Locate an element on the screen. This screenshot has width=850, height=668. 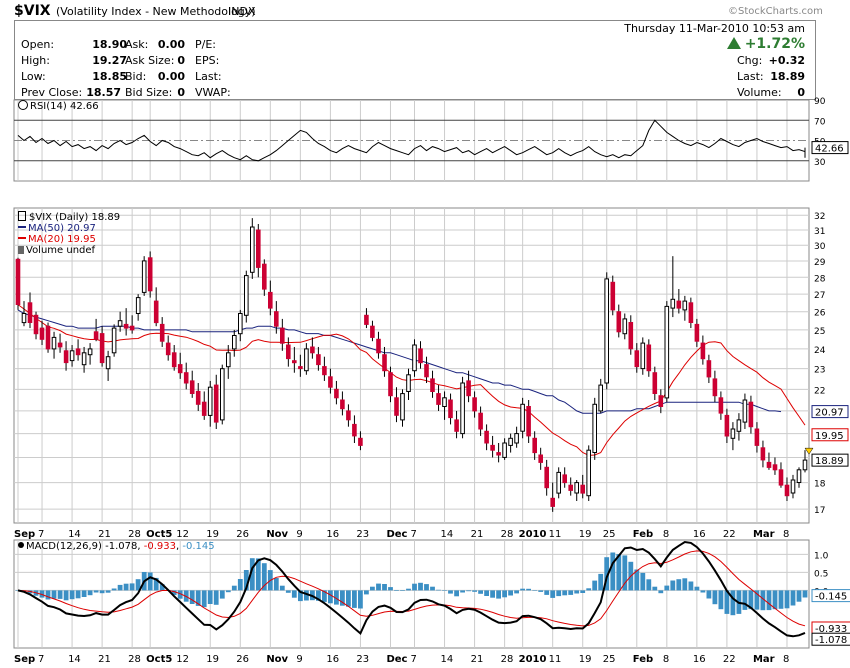
ma50-legend-icon is located at coordinates (22, 227).